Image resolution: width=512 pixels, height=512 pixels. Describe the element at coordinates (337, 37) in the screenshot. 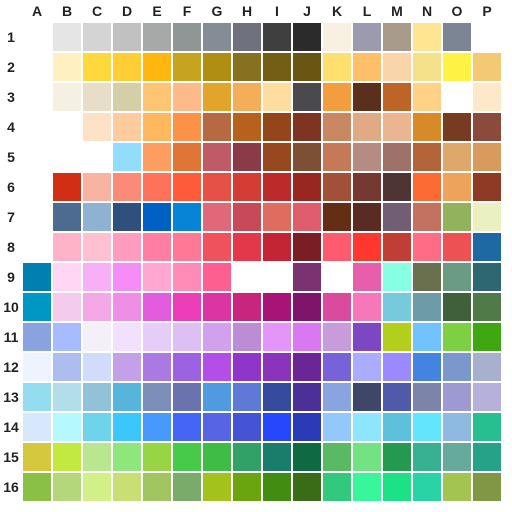

I see `color-swatch-k1` at that location.